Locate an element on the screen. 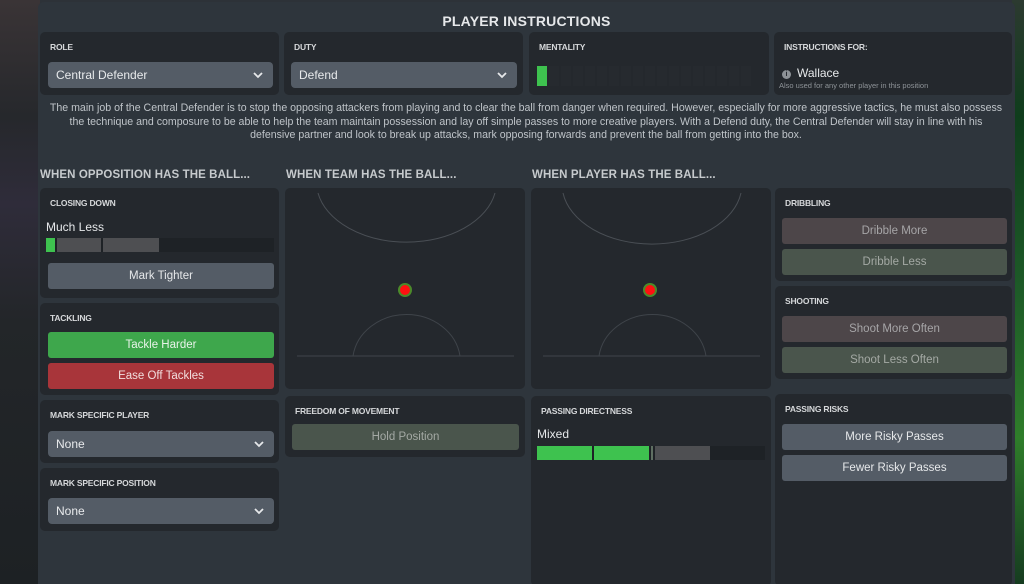  role-select: Central Defender is located at coordinates (160, 75).